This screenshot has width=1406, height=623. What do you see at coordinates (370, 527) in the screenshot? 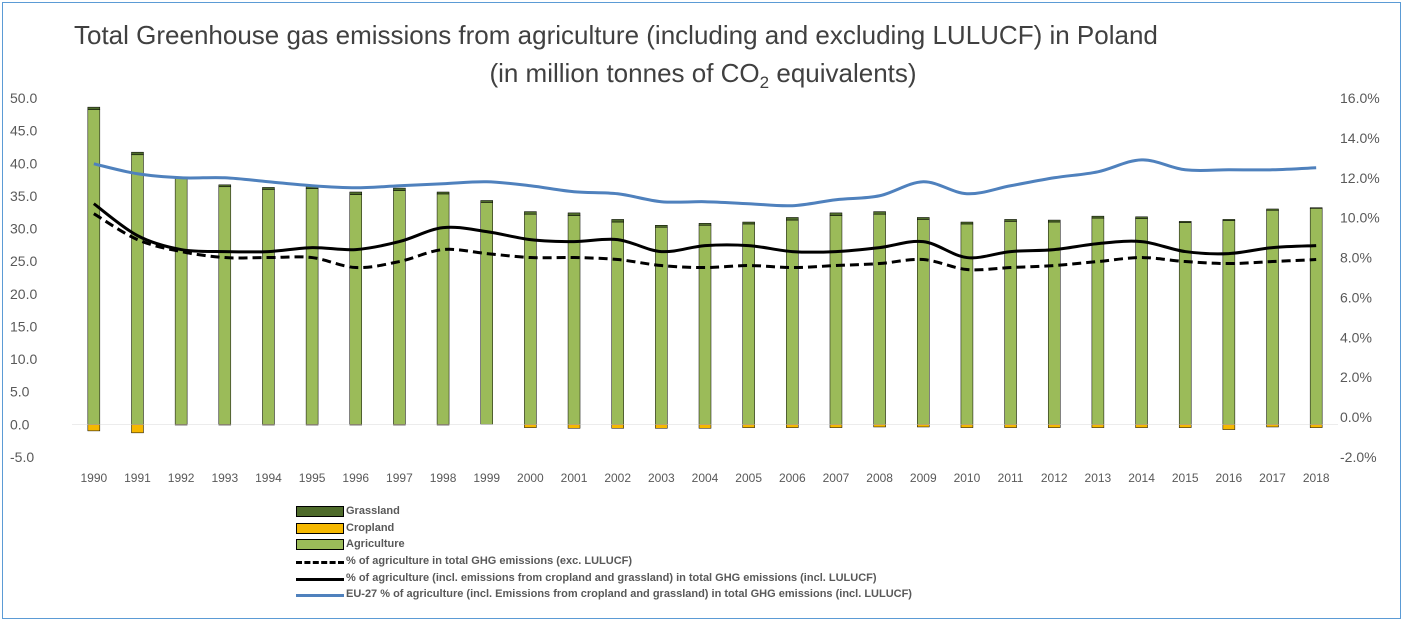
I see `legend-label: Cropland` at bounding box center [370, 527].